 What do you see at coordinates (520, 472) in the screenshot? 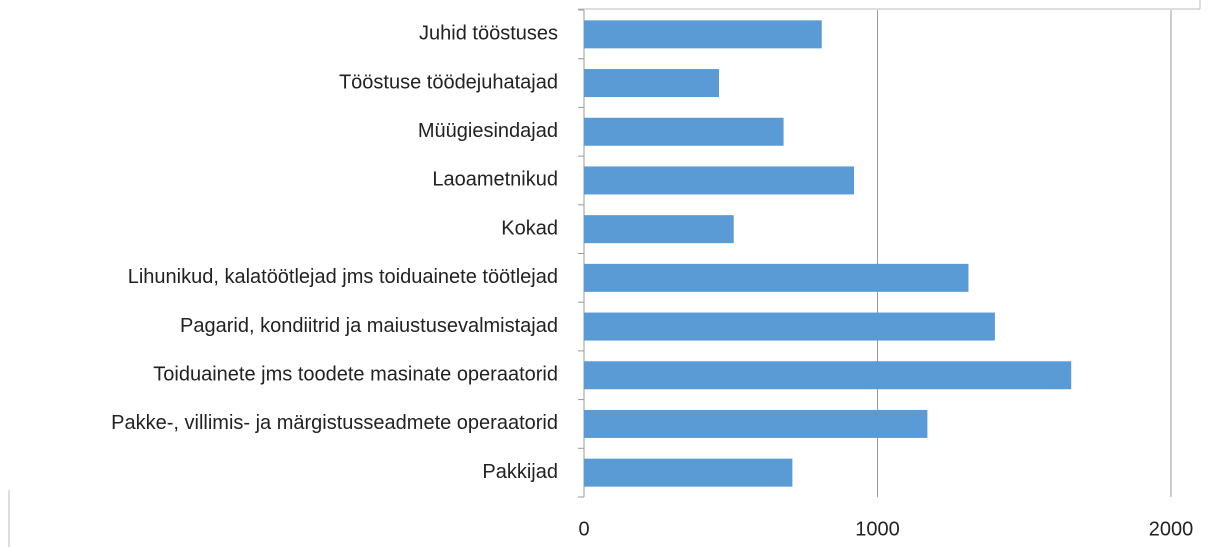
I see `y-tick-label: Pakkijad` at bounding box center [520, 472].